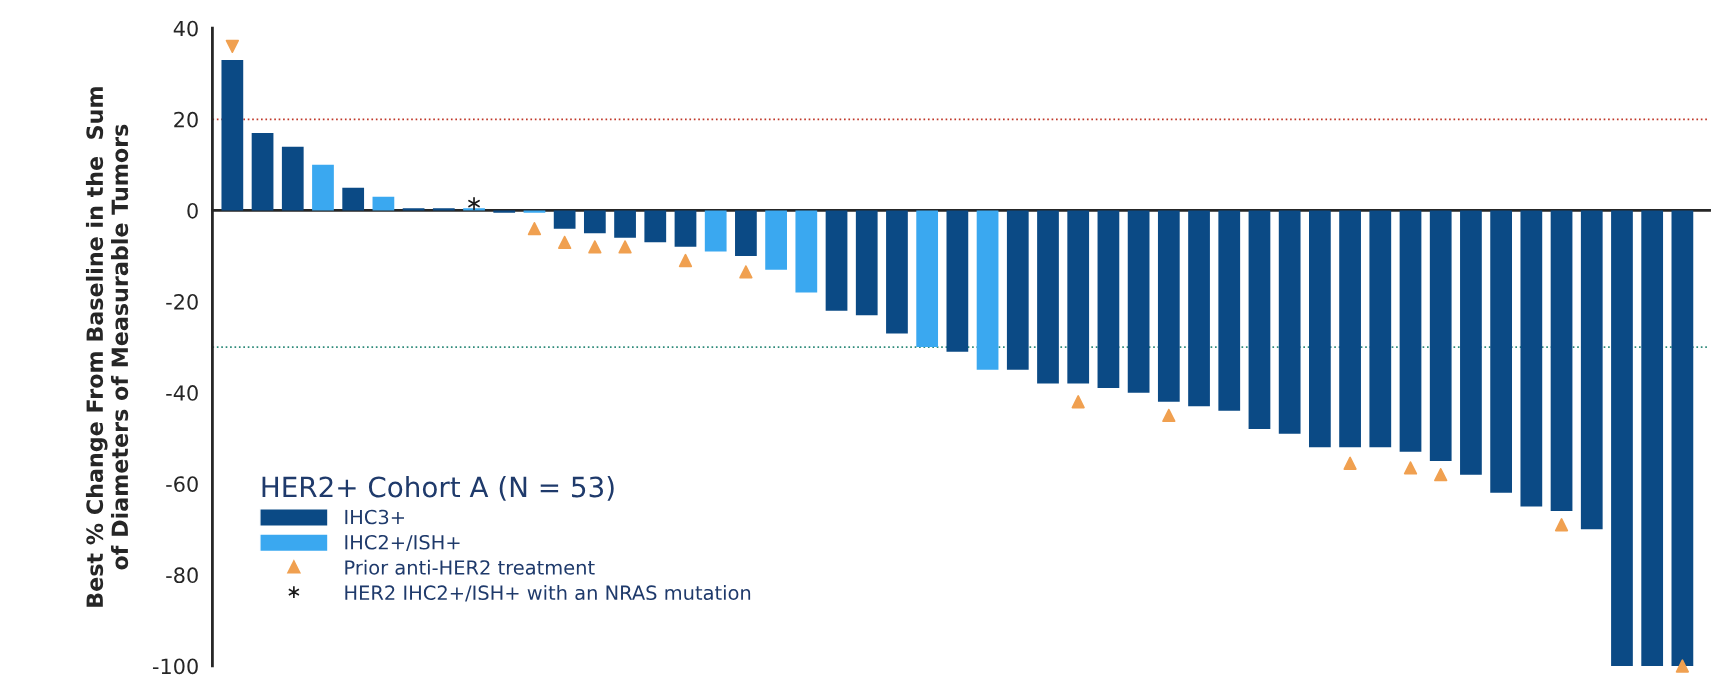 This screenshot has height=688, width=1713. What do you see at coordinates (192, 210) in the screenshot?
I see `y-tick-label: 0` at bounding box center [192, 210].